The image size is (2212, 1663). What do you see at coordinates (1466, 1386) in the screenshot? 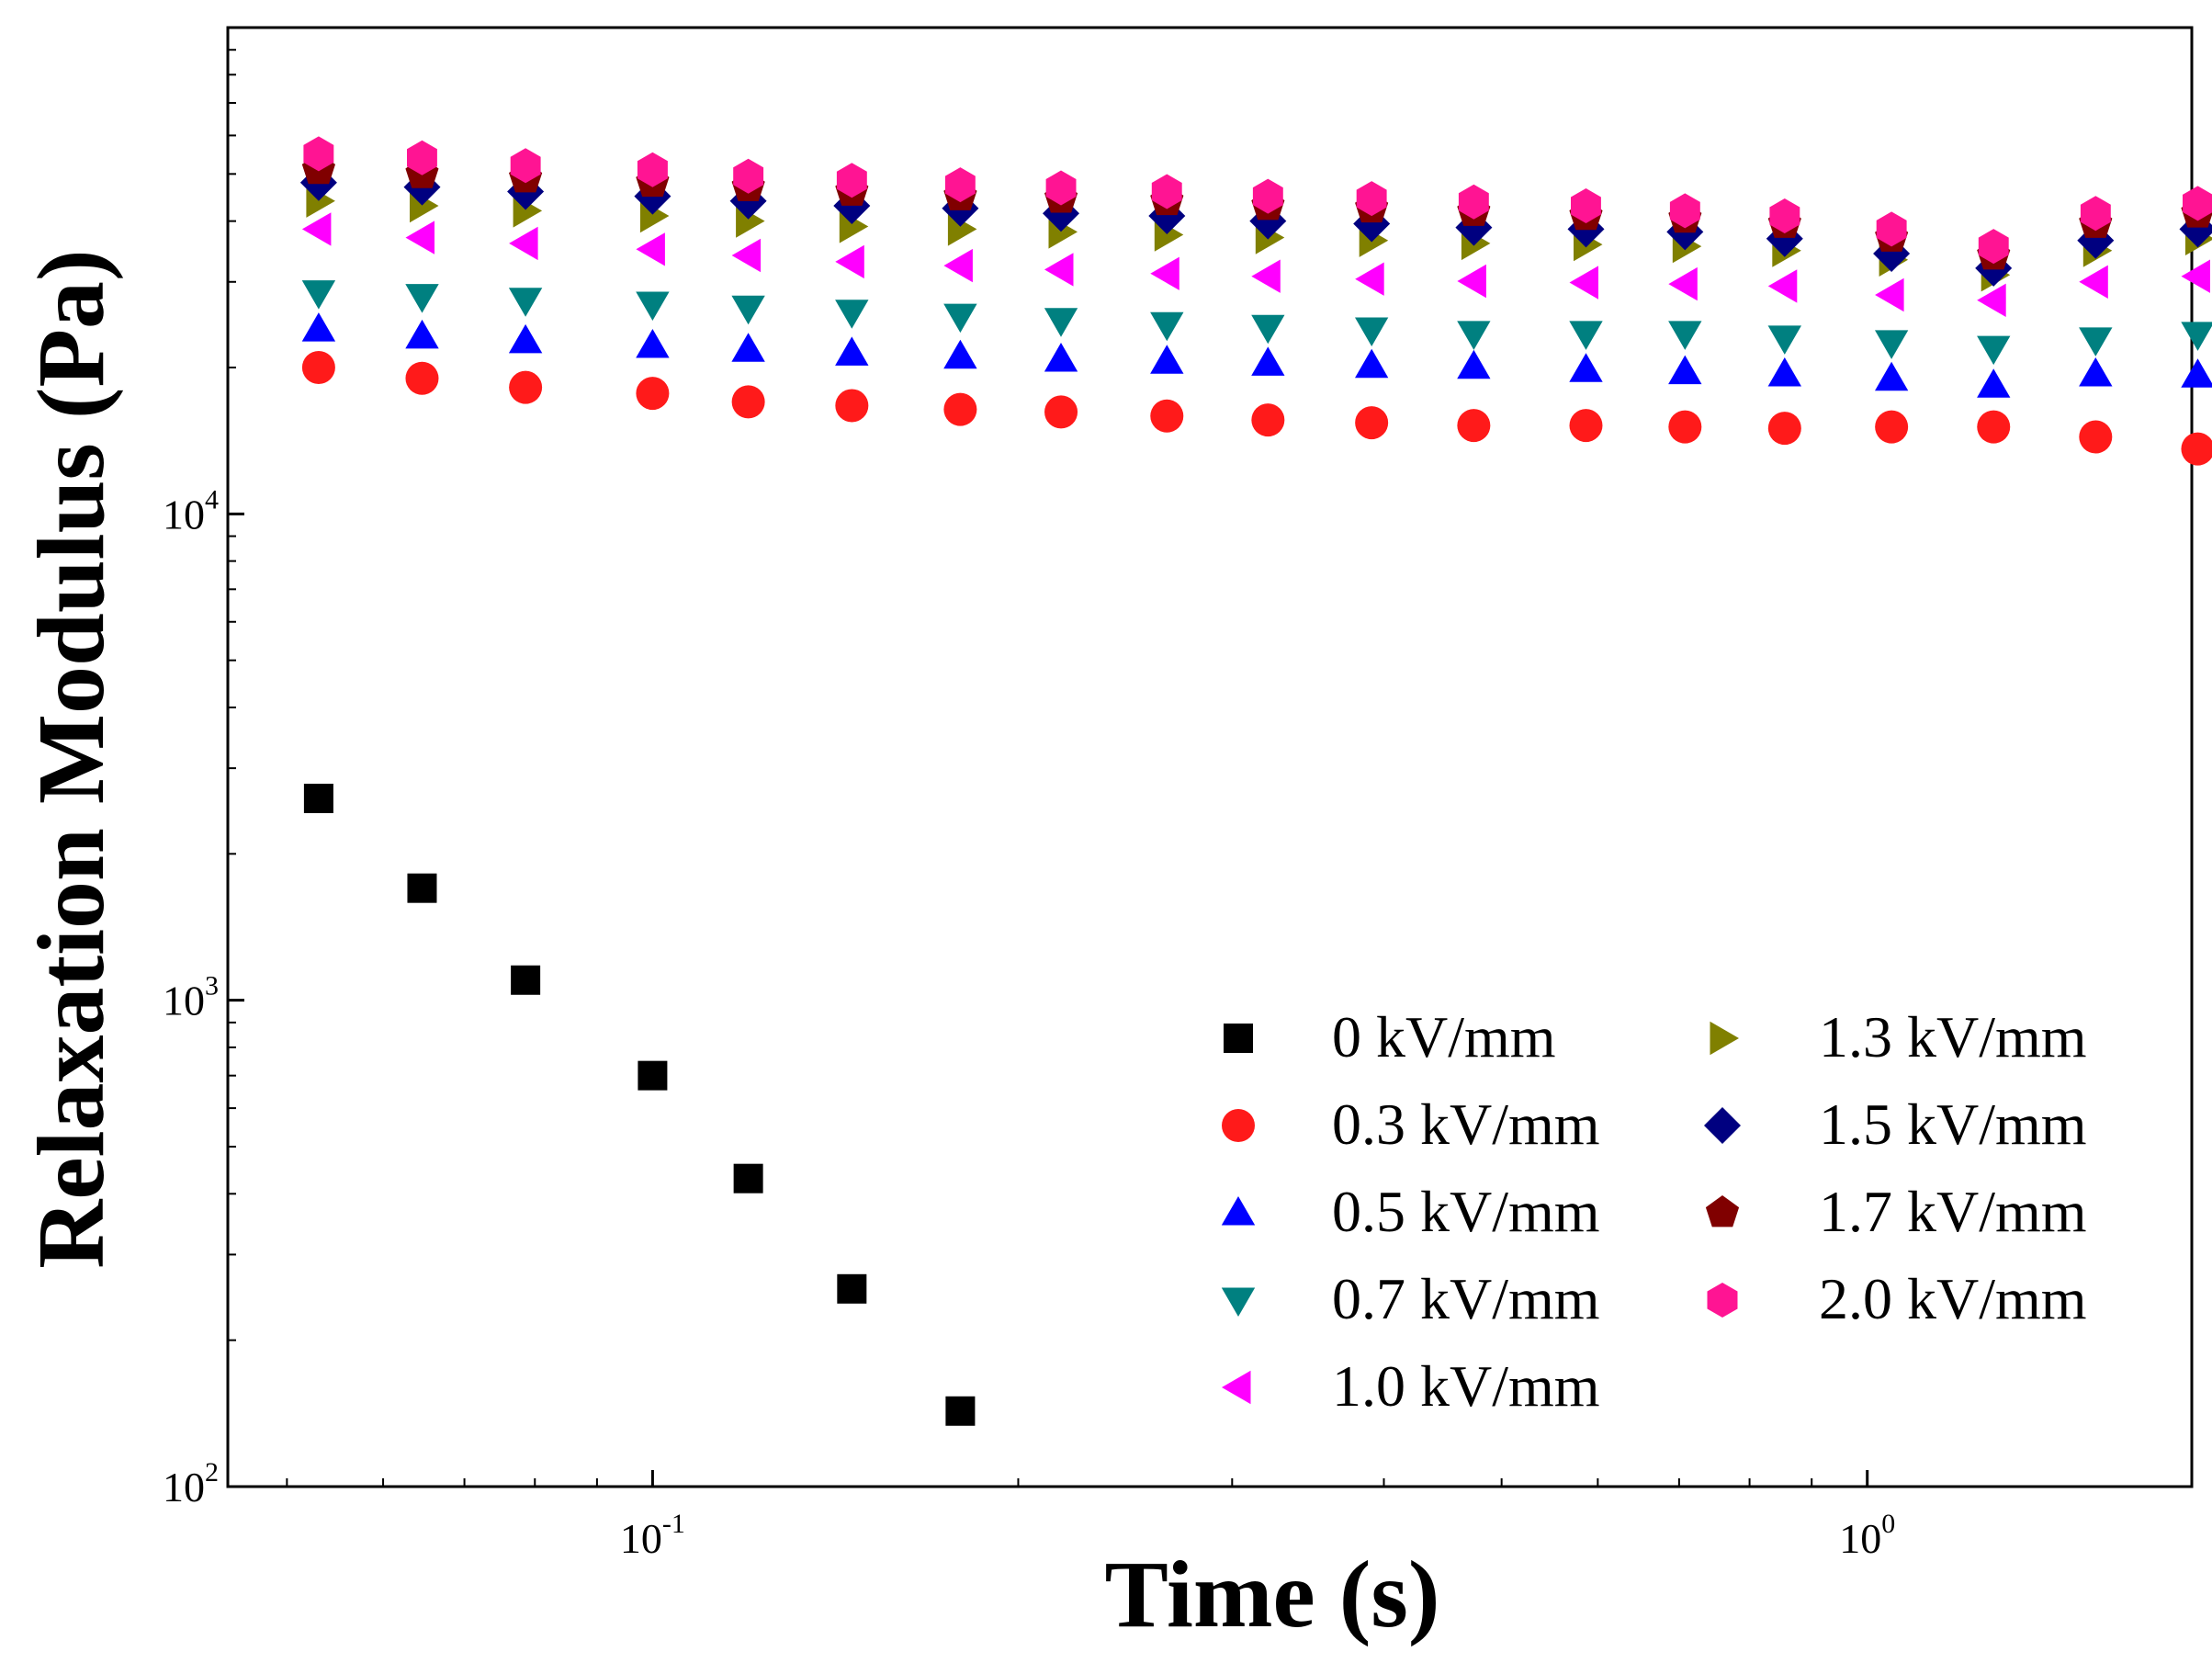
I see `legend-label: 1.0 kV/mm` at bounding box center [1466, 1386].